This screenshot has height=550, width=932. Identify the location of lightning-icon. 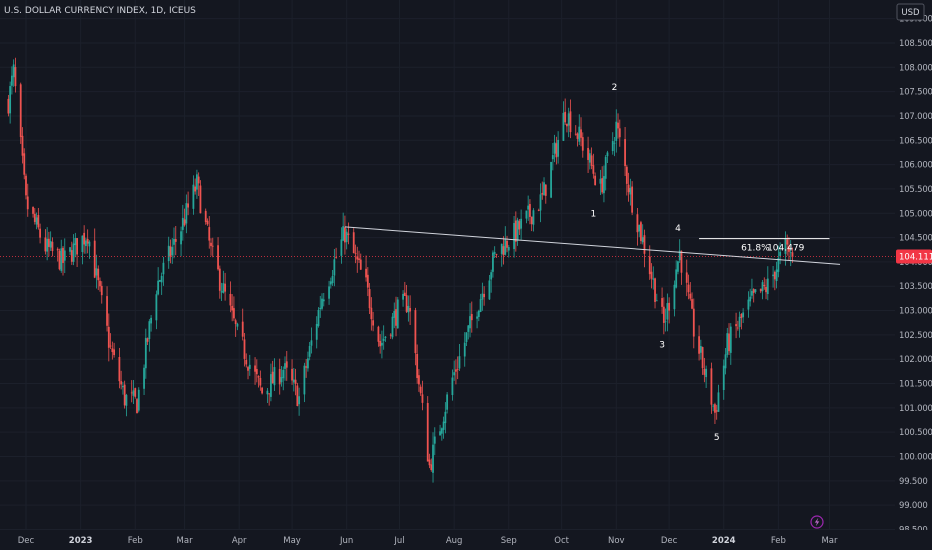
(817, 522).